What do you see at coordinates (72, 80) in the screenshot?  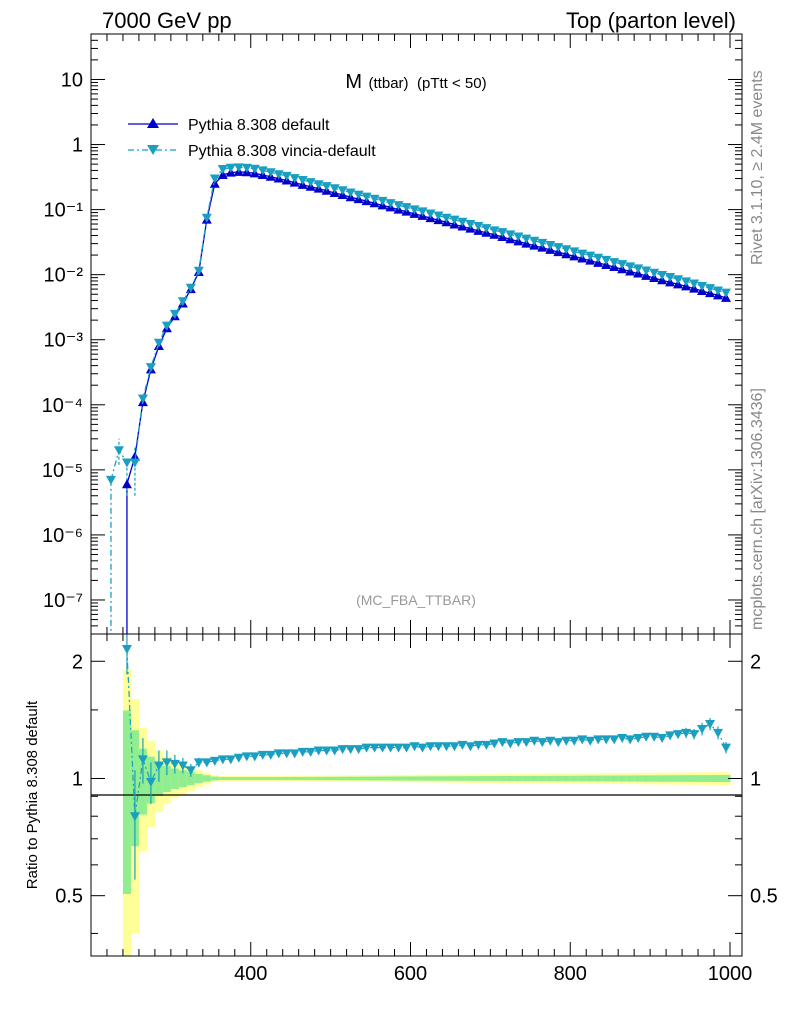 I see `y-tick-label: 10` at bounding box center [72, 80].